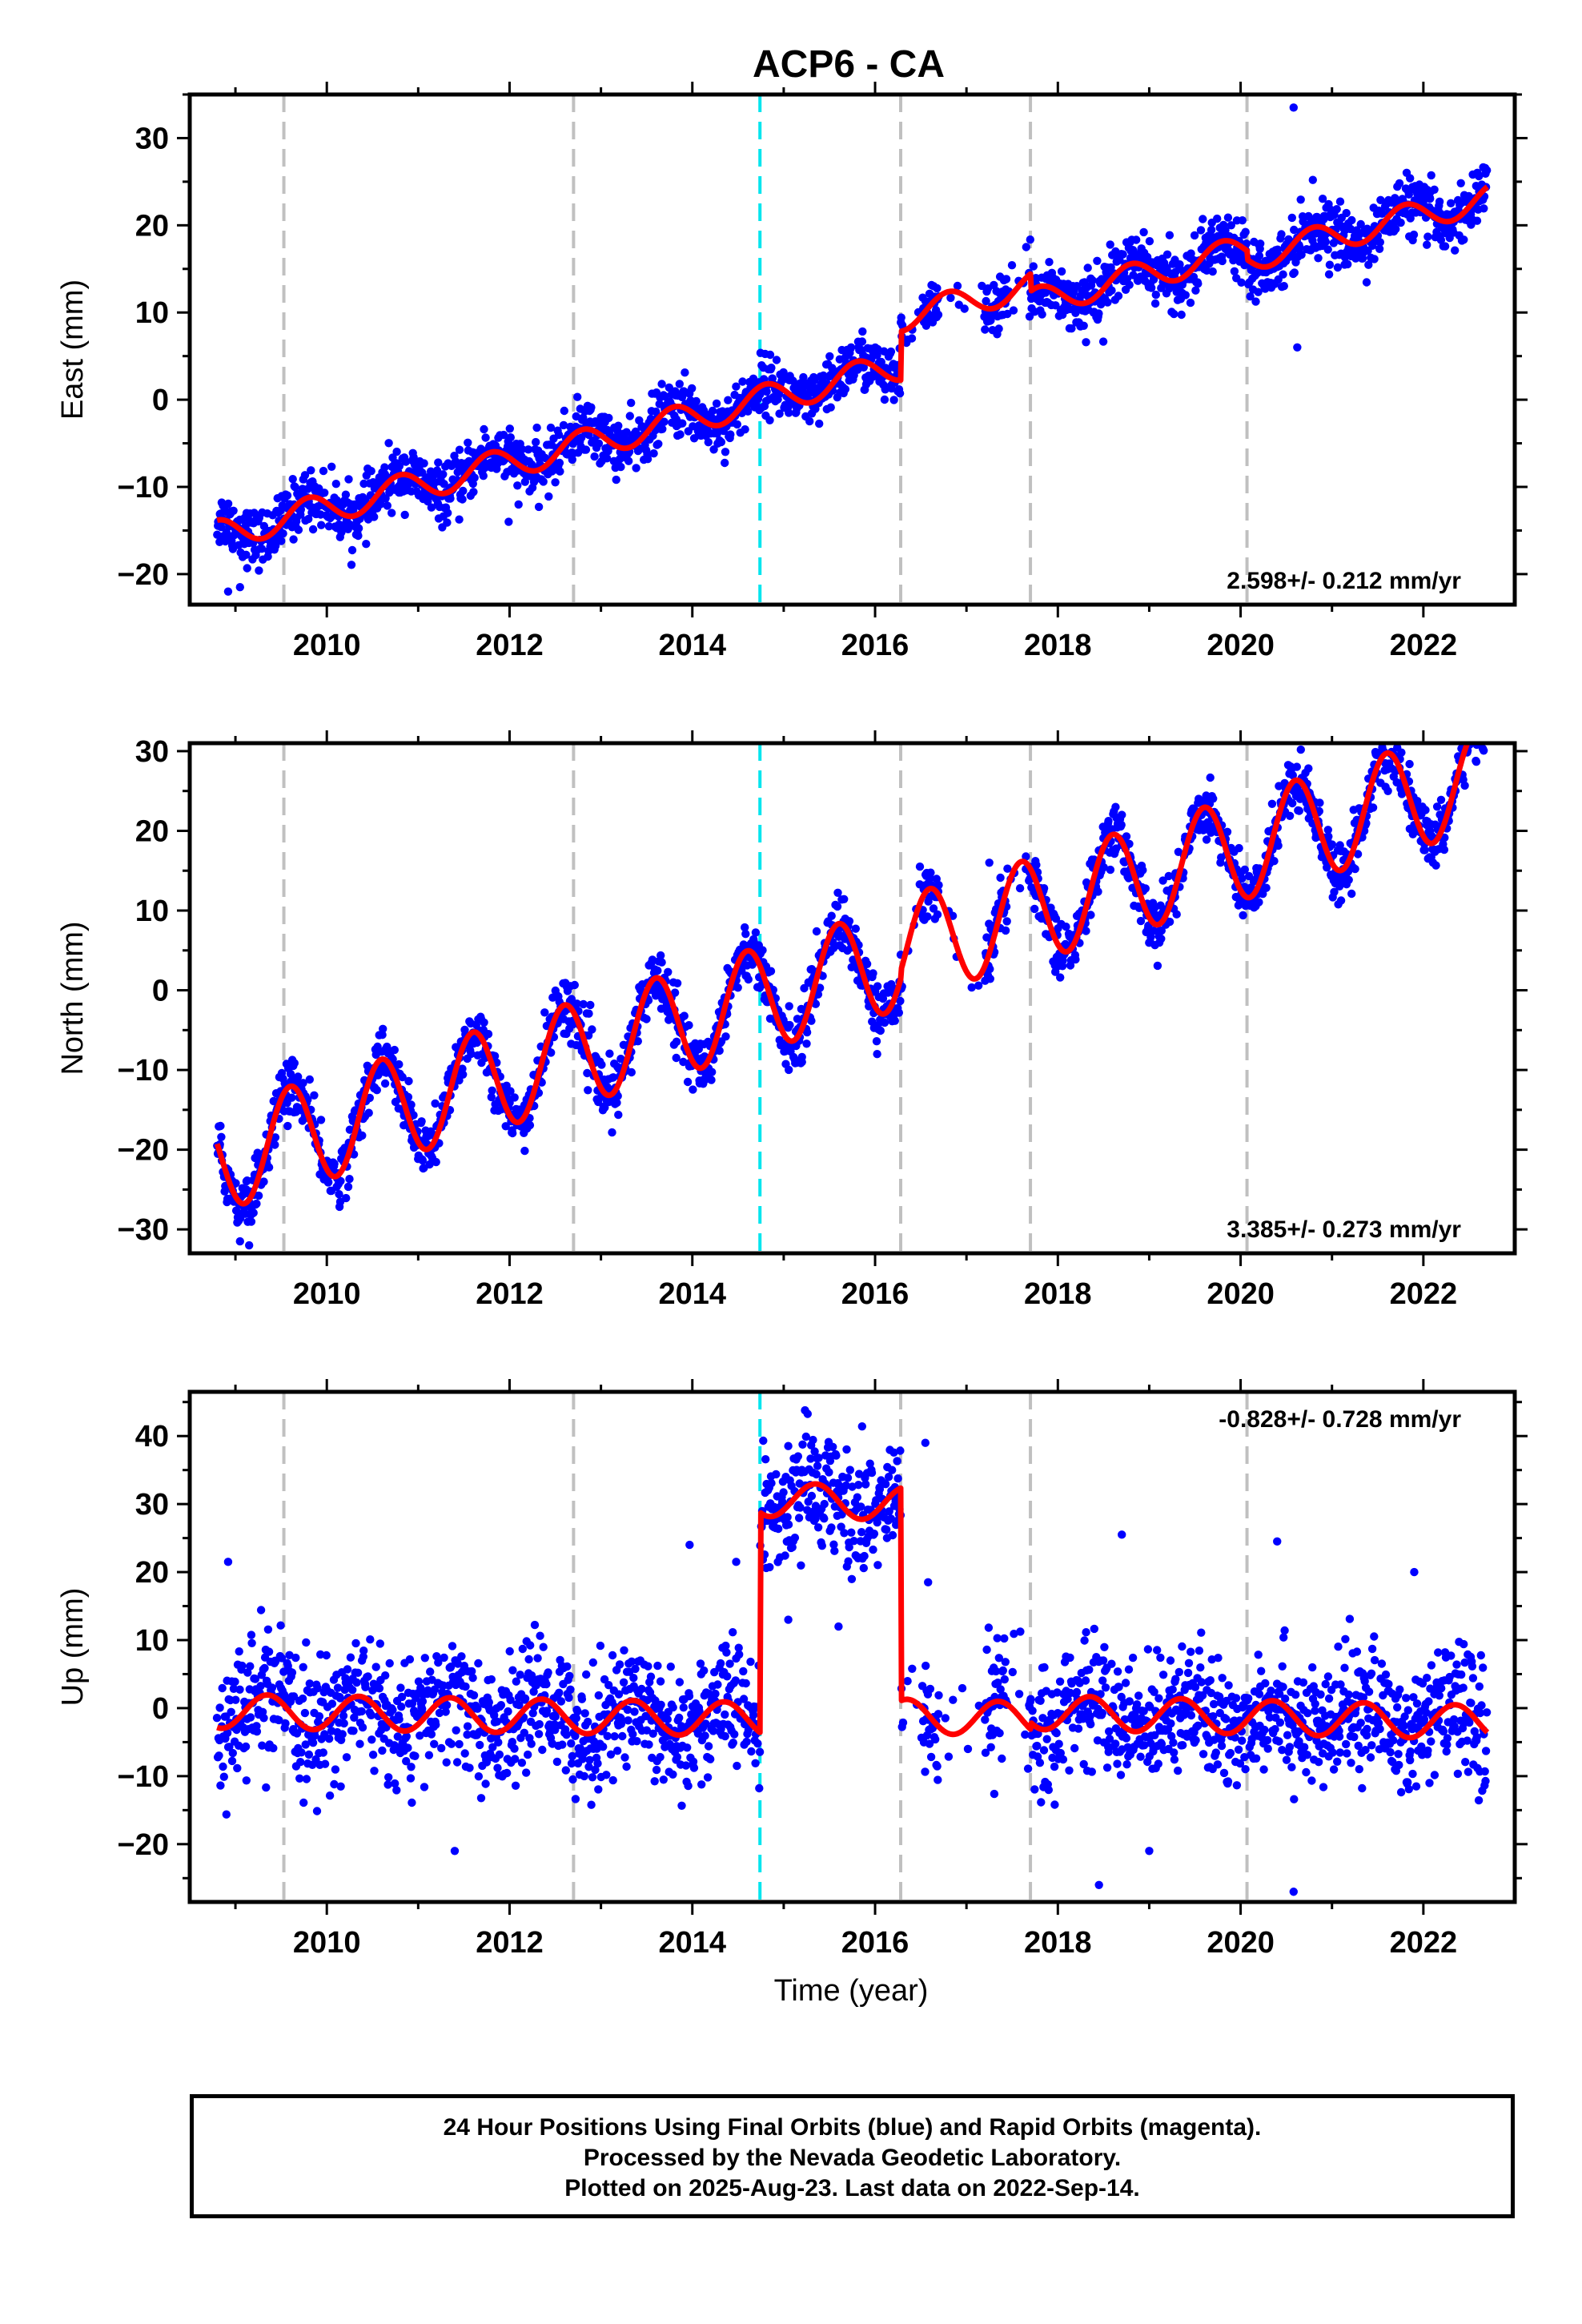  What do you see at coordinates (1344, 1229) in the screenshot?
I see `rate-label: 3.385+/- 0.273 mm/yr` at bounding box center [1344, 1229].